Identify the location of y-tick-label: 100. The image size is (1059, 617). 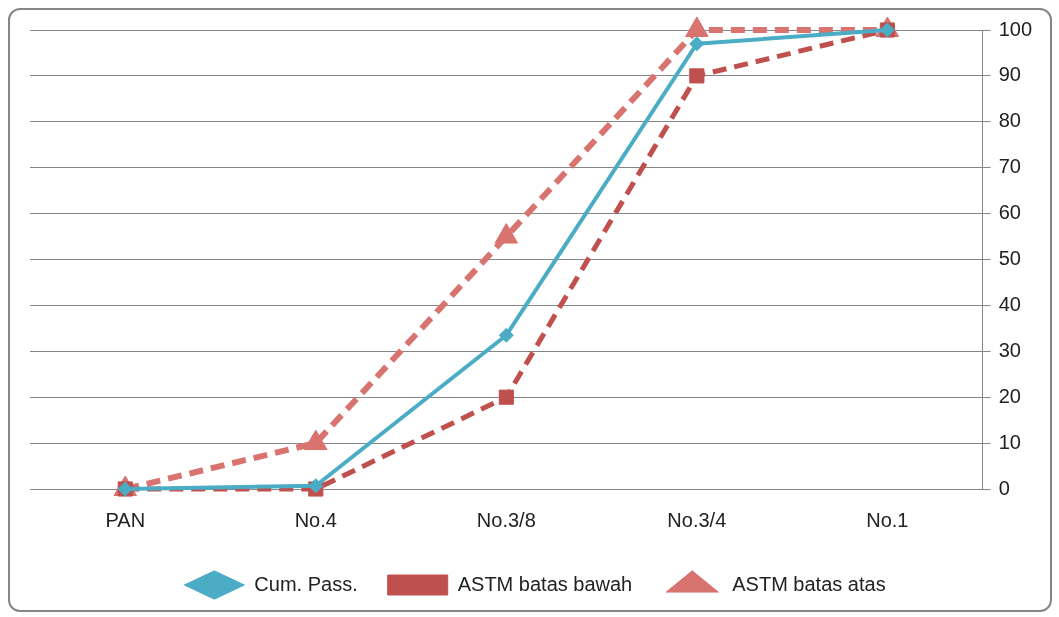
(1015, 28).